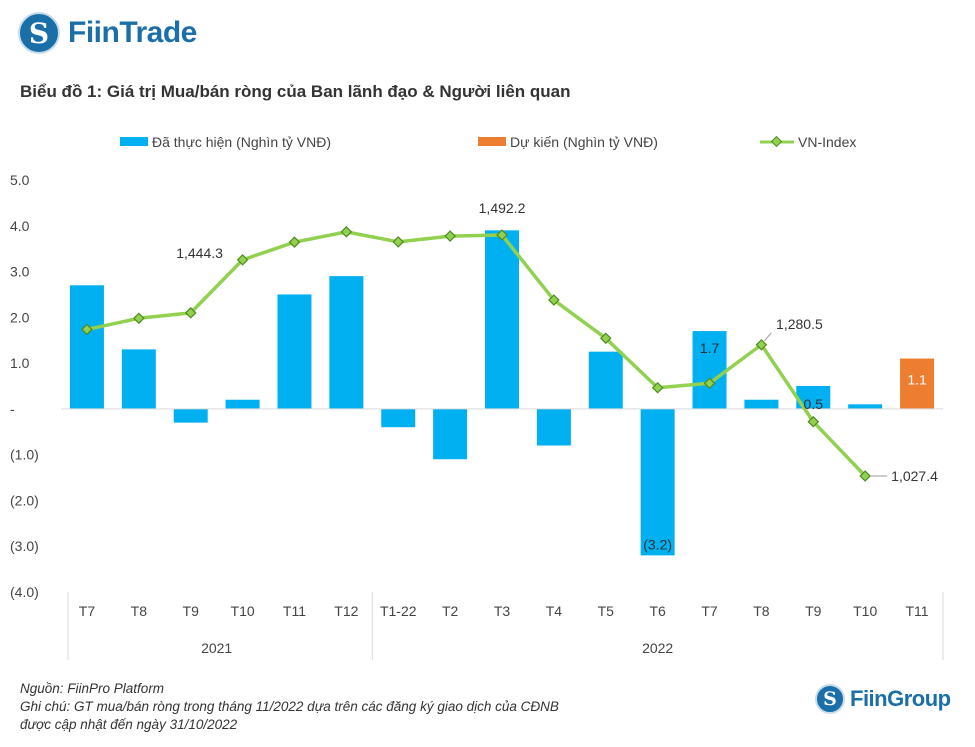 This screenshot has width=975, height=747. I want to click on y-tick-label: 5.0, so click(20, 180).